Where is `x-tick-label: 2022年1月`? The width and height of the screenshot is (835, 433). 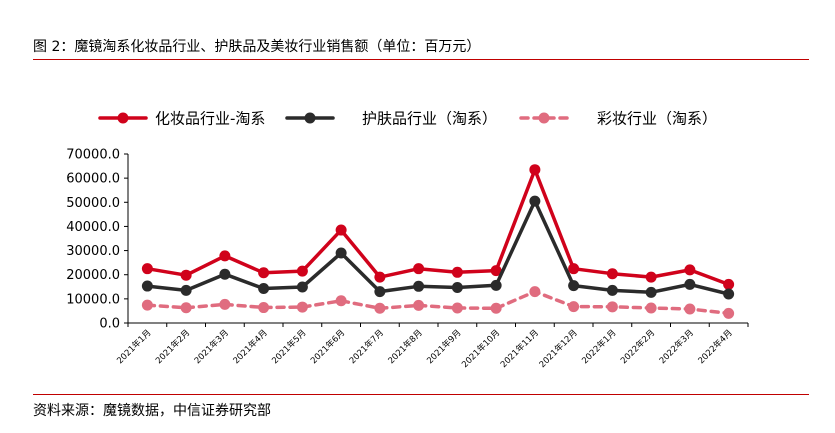
x-tick-label: 2022年1月 is located at coordinates (599, 346).